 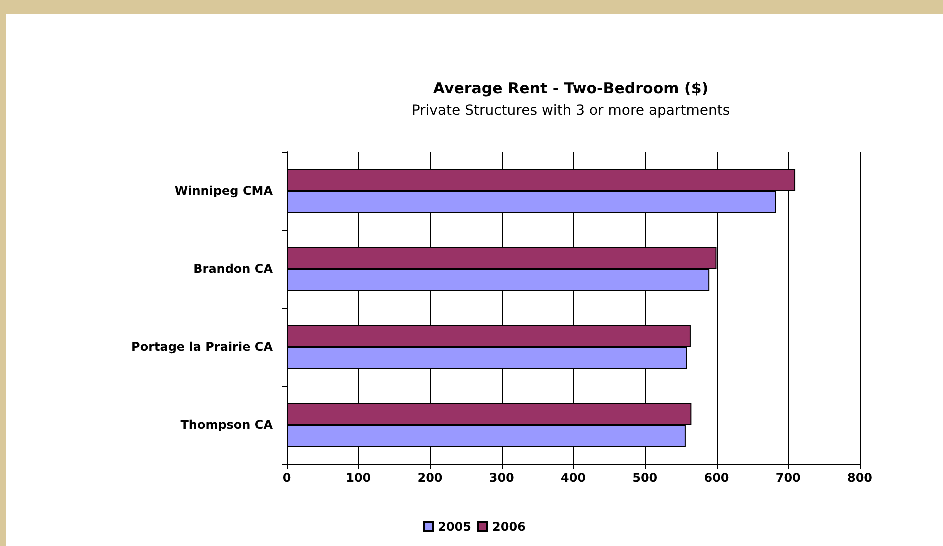 What do you see at coordinates (645, 478) in the screenshot?
I see `x-tick-label: 500` at bounding box center [645, 478].